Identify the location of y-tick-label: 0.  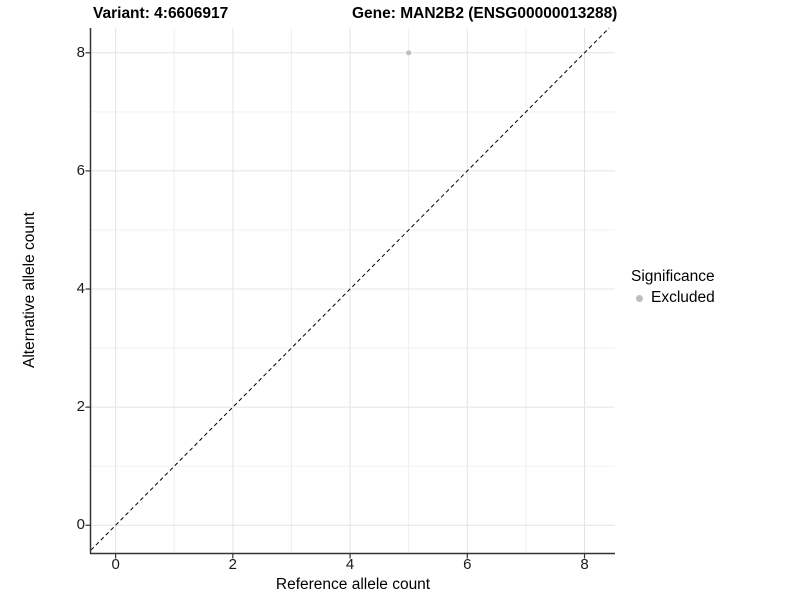
(80, 525).